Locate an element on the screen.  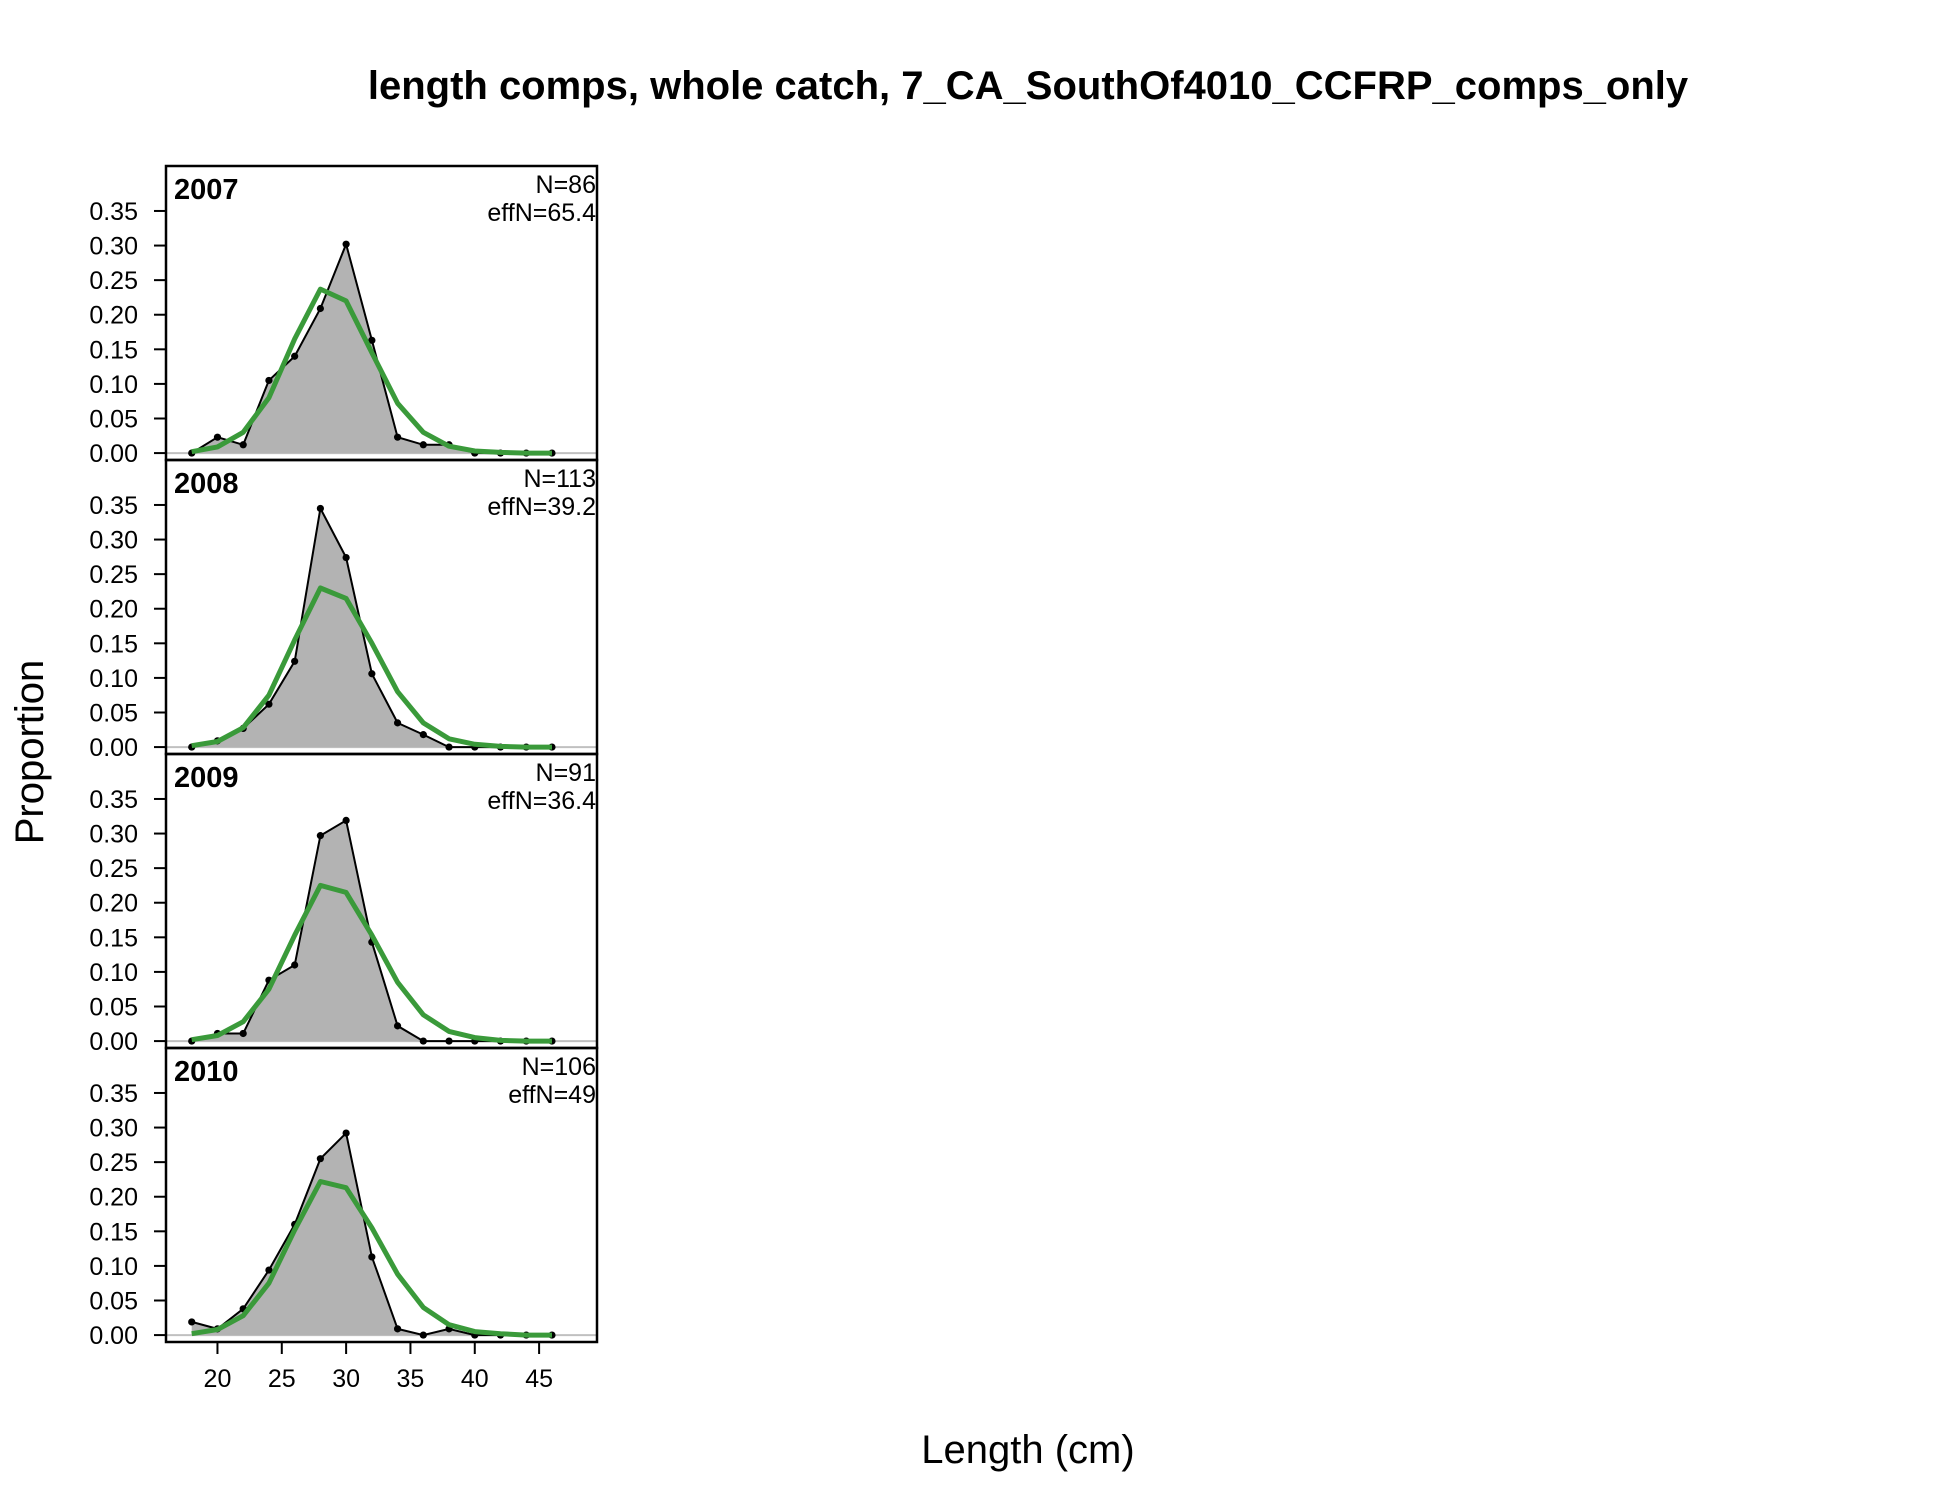
panel-n-label: N=113 is located at coordinates (559, 479).